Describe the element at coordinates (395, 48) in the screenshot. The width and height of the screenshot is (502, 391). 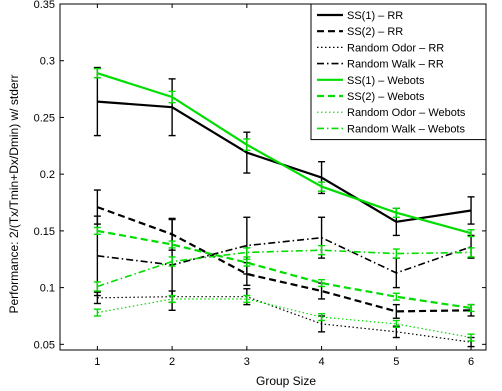
I see `legend-entry: Random Odor – RR` at that location.